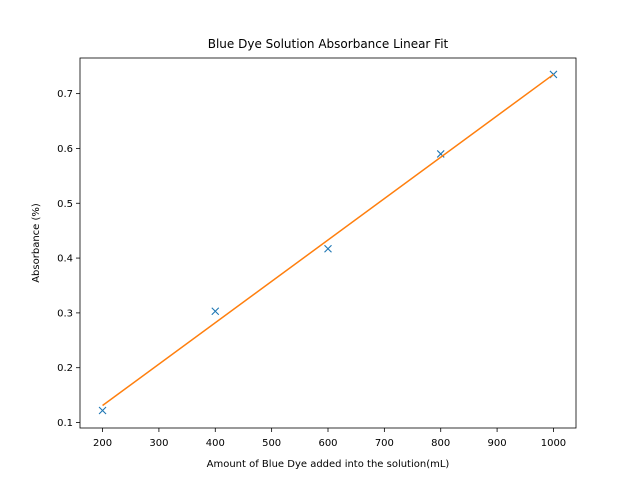  Describe the element at coordinates (102, 443) in the screenshot. I see `x-tick-label: 200` at that location.